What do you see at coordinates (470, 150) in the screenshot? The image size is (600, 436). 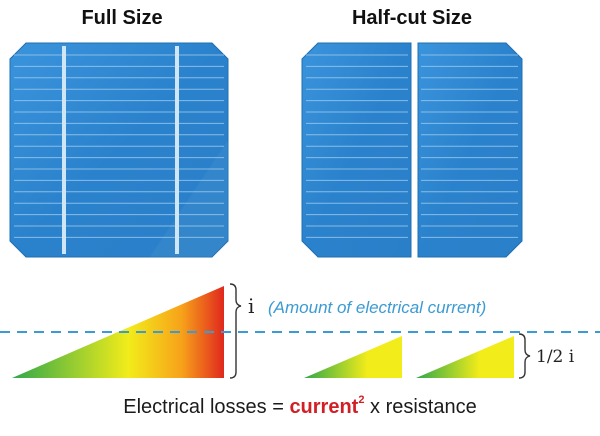 I see `half-cut-cell-right` at bounding box center [470, 150].